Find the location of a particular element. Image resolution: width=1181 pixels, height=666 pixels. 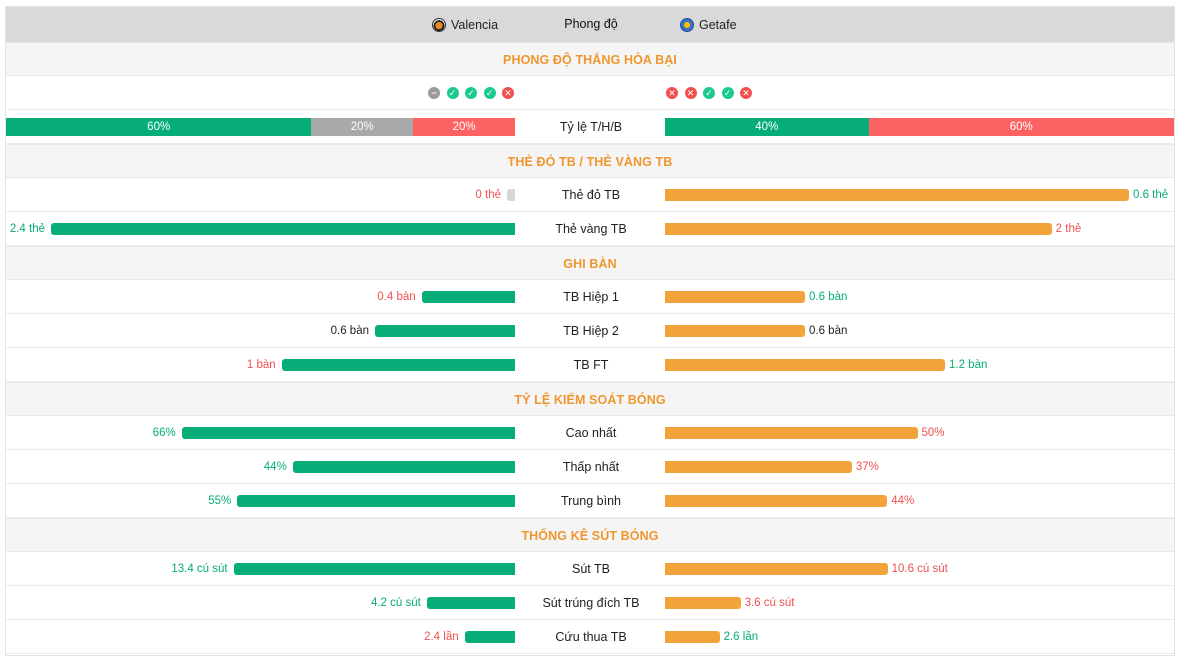

stat-label: Thấp nhất is located at coordinates (591, 467).